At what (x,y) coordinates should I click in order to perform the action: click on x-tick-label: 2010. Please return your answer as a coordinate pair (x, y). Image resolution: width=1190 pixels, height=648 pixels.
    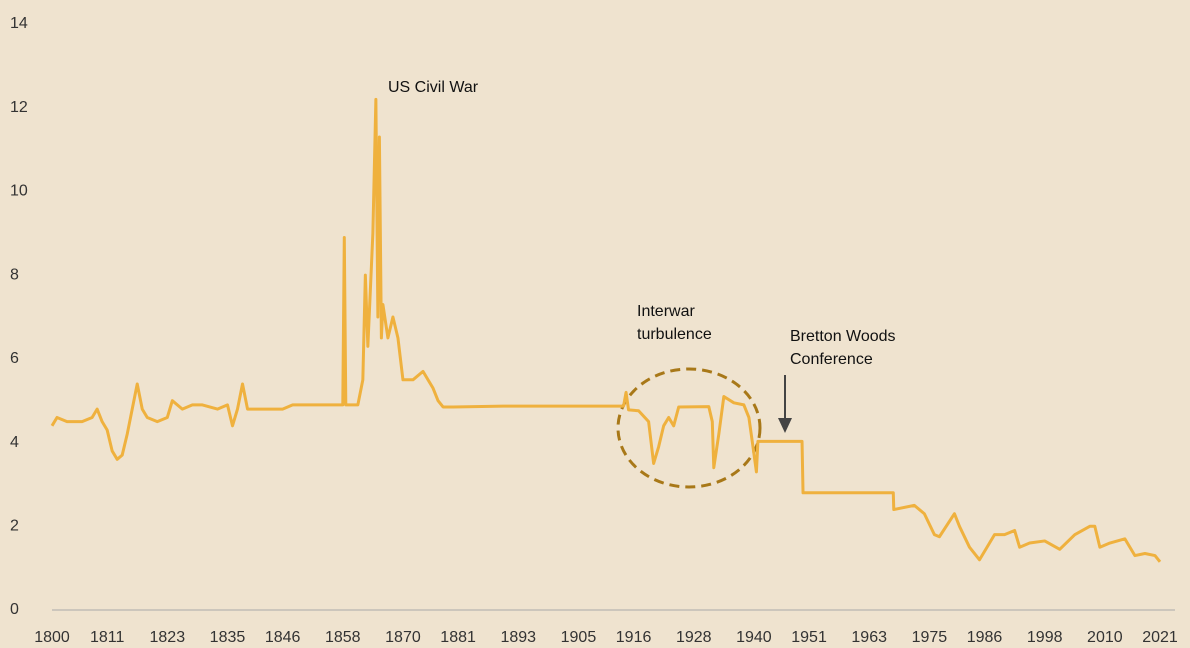
    Looking at the image, I should click on (1105, 637).